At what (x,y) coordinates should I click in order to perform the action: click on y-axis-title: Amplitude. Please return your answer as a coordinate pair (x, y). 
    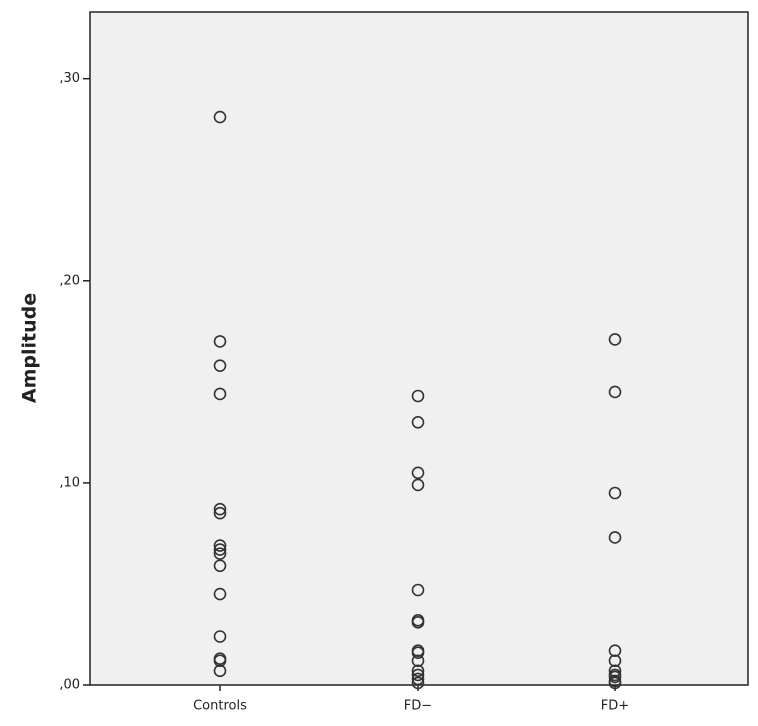
    Looking at the image, I should click on (30, 348).